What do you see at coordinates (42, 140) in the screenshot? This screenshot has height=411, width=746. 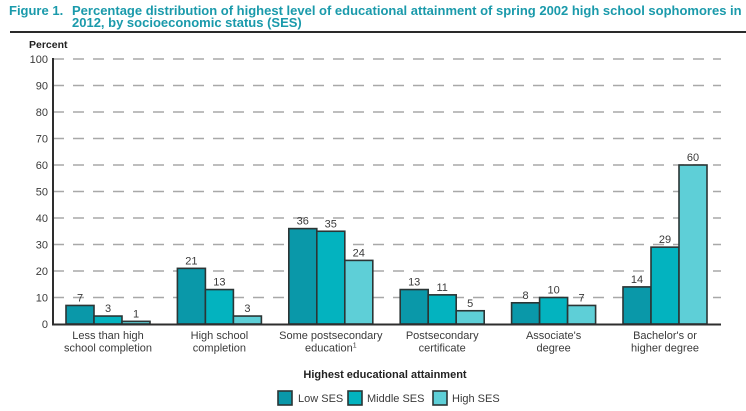 I see `y-tick-label: 70` at bounding box center [42, 140].